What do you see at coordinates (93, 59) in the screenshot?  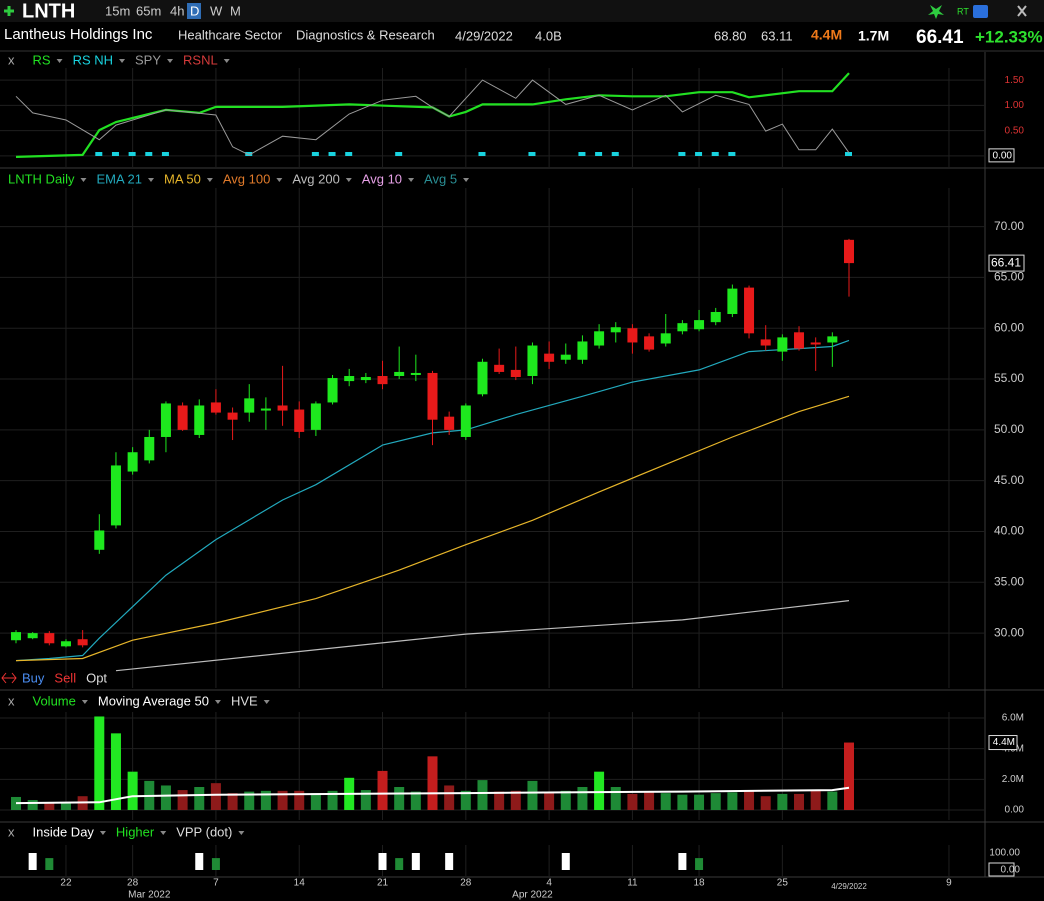 I see `legend-item: RS NH` at bounding box center [93, 59].